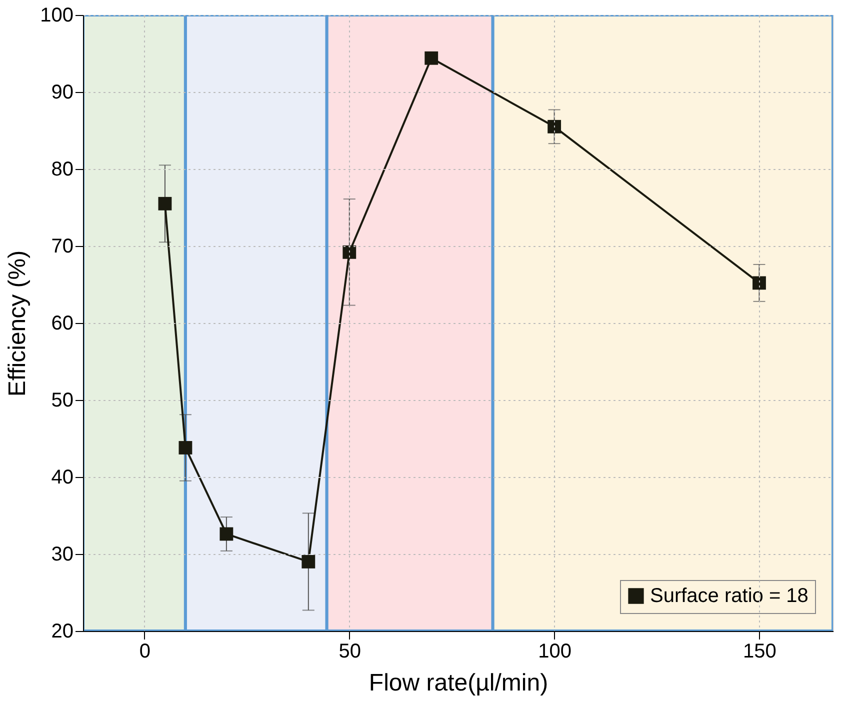 This screenshot has height=725, width=861. What do you see at coordinates (350, 651) in the screenshot?
I see `x-tick-label: 50` at bounding box center [350, 651].